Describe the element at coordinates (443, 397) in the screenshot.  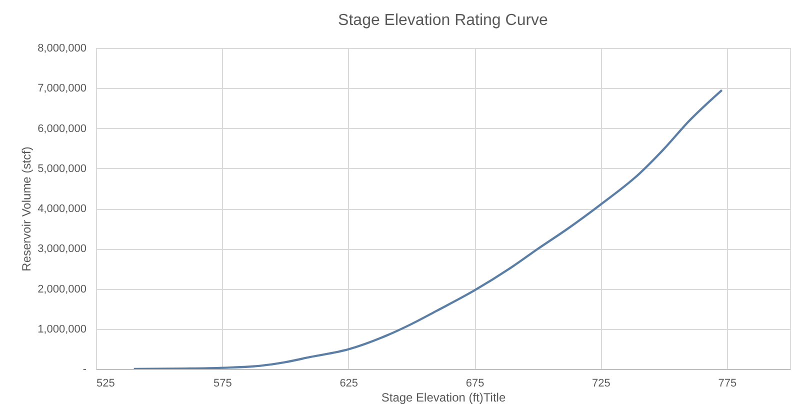
I see `x-axis-title: Stage Elevation (ft)Title` at that location.